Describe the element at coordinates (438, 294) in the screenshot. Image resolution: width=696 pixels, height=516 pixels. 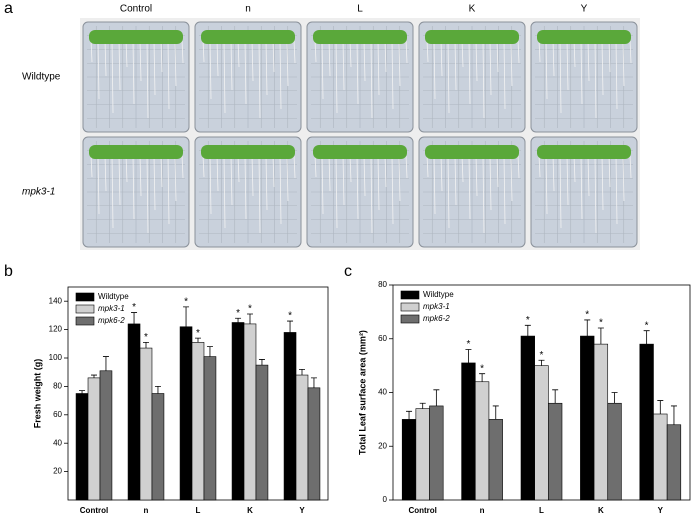
I see `legend-label: Wildtype` at that location.